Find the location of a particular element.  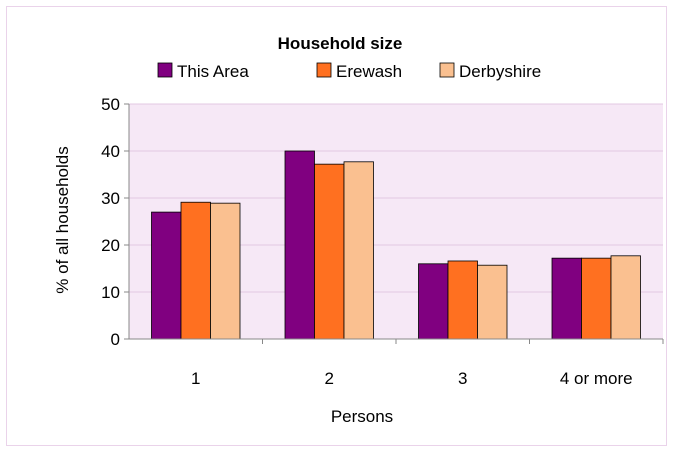

y-tick-label-30: 30 is located at coordinates (110, 198).